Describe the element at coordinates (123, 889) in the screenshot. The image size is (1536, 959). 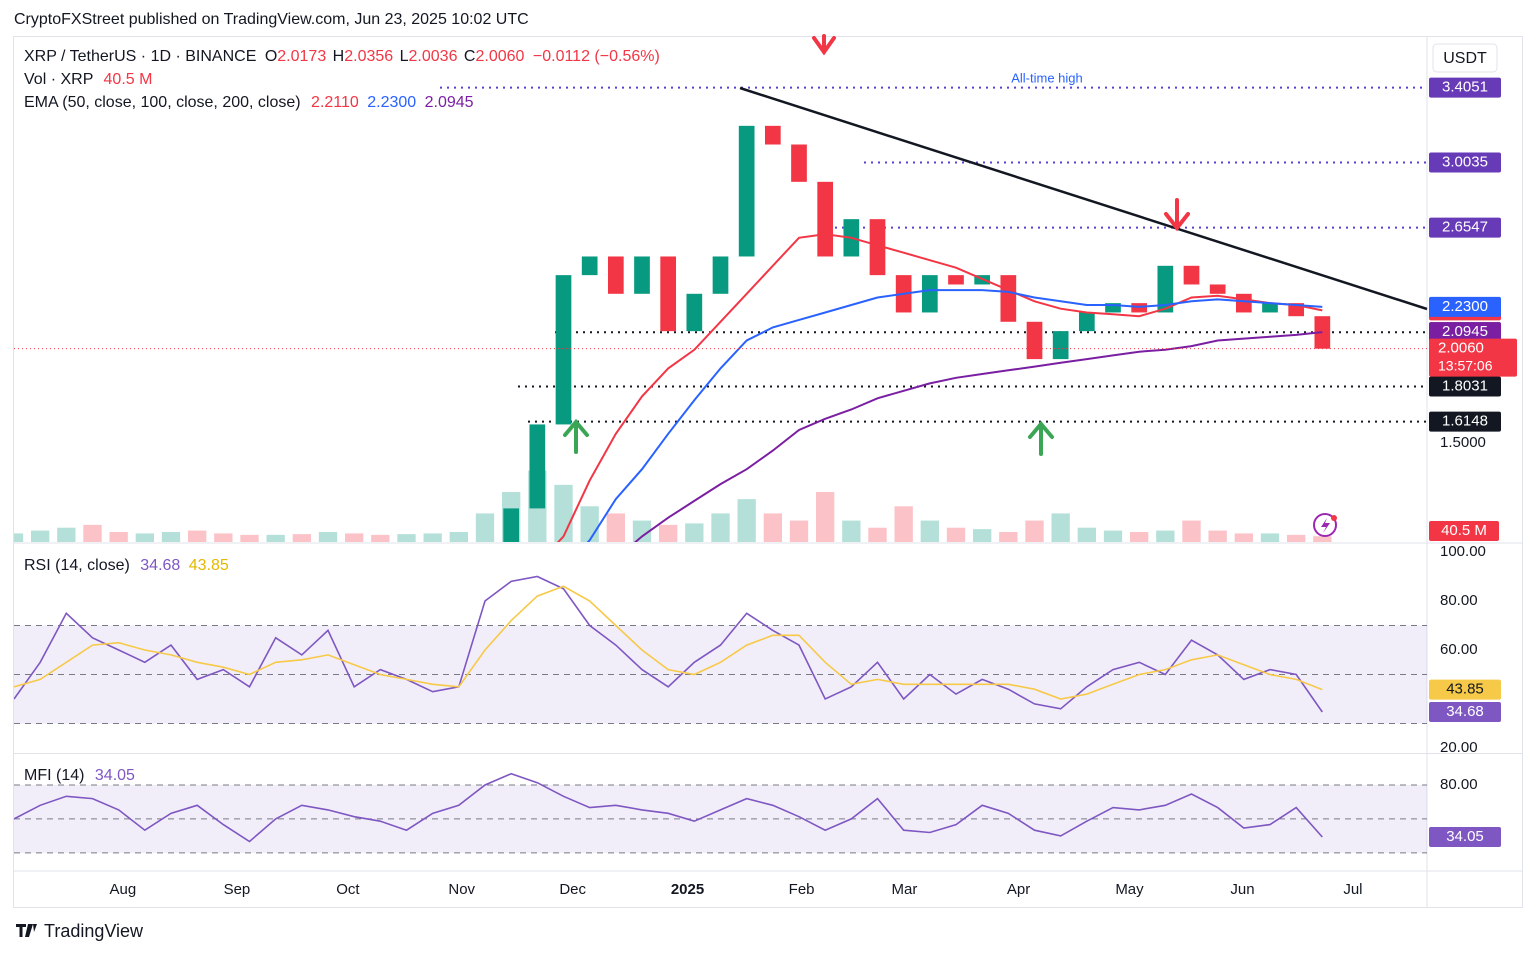
I see `x-tick-label: Aug` at that location.